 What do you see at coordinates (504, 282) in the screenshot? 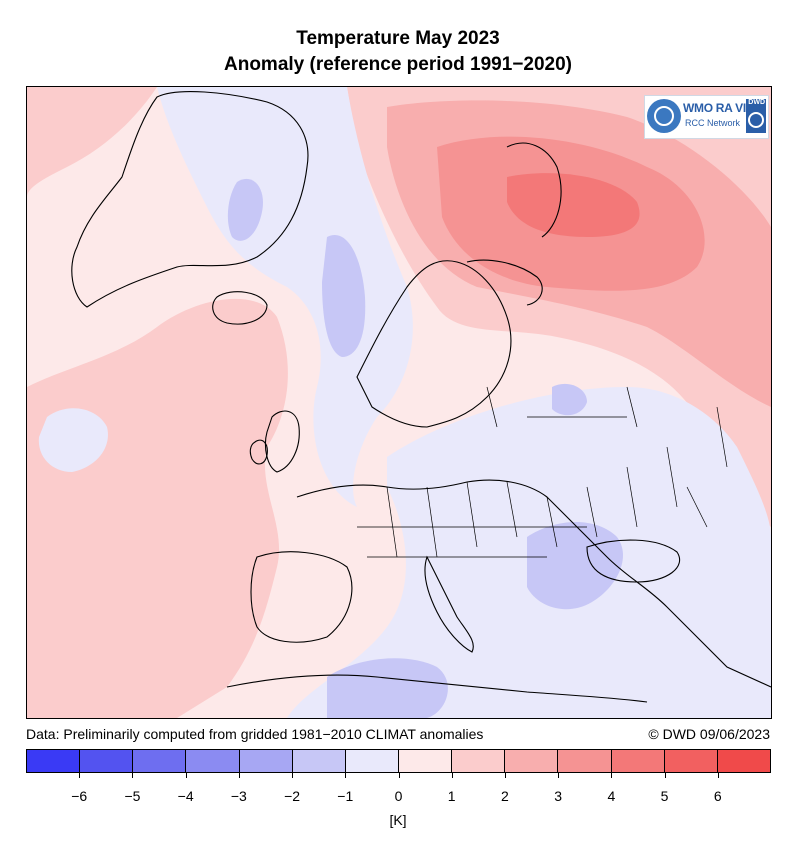
I see `kola-coast` at bounding box center [504, 282].